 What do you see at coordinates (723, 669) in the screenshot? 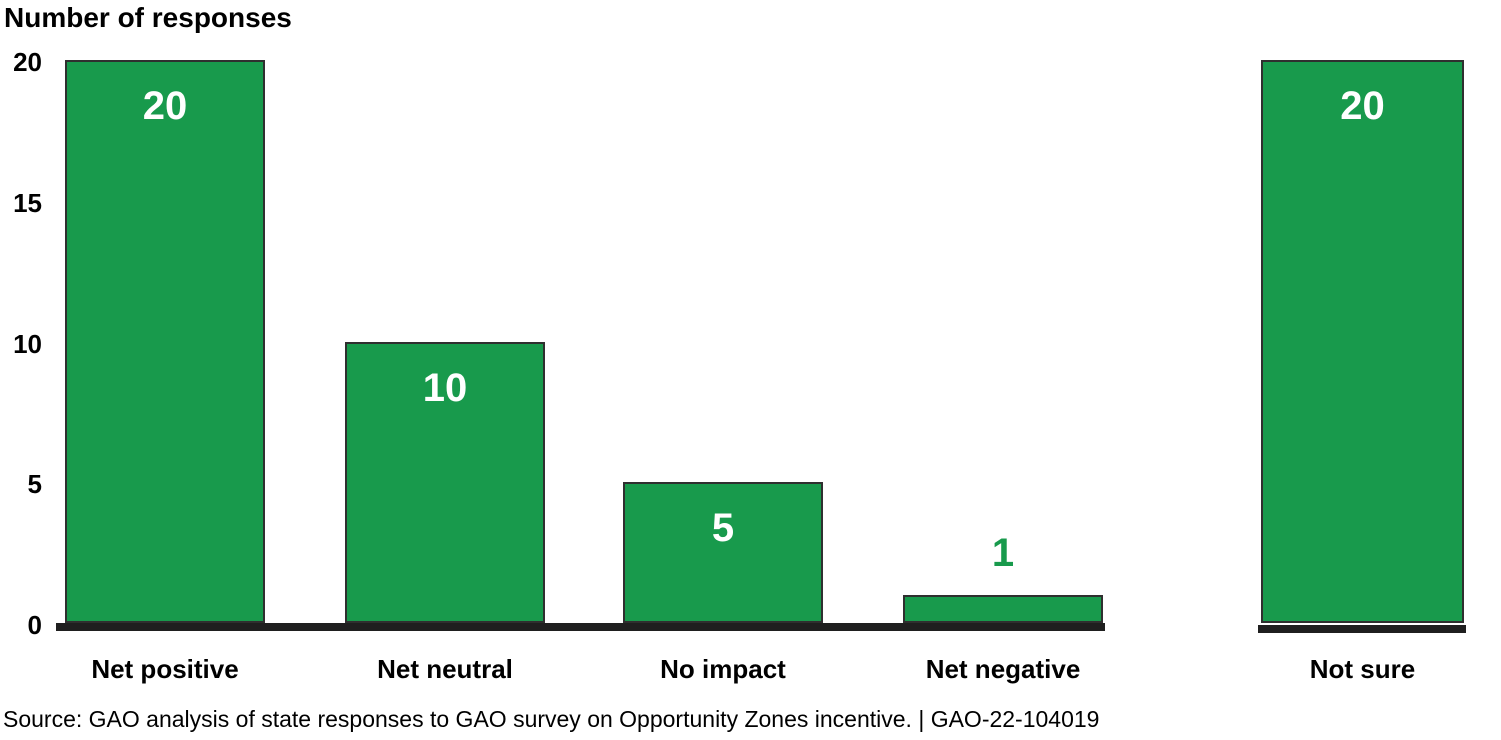
I see `x-axis-category-label-no-impact: No impact` at bounding box center [723, 669].